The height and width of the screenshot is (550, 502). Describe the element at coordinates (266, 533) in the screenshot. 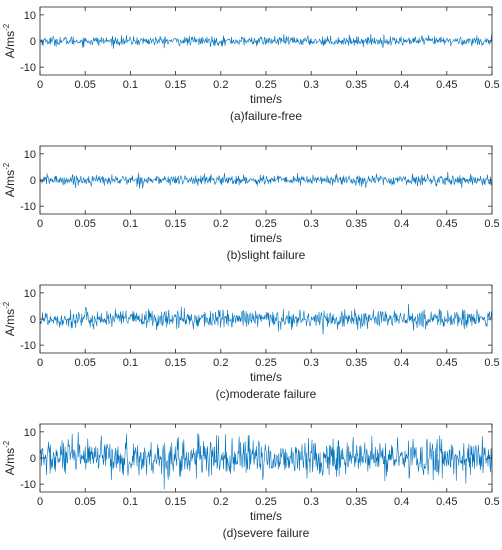

I see `panel-caption: (d)severe failure` at that location.